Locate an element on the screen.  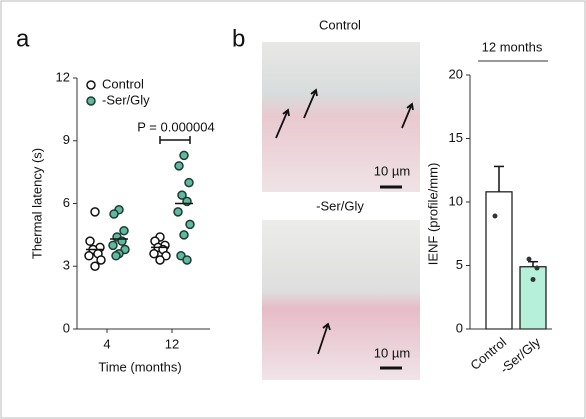
y-tick-label: 5 is located at coordinates (459, 264).